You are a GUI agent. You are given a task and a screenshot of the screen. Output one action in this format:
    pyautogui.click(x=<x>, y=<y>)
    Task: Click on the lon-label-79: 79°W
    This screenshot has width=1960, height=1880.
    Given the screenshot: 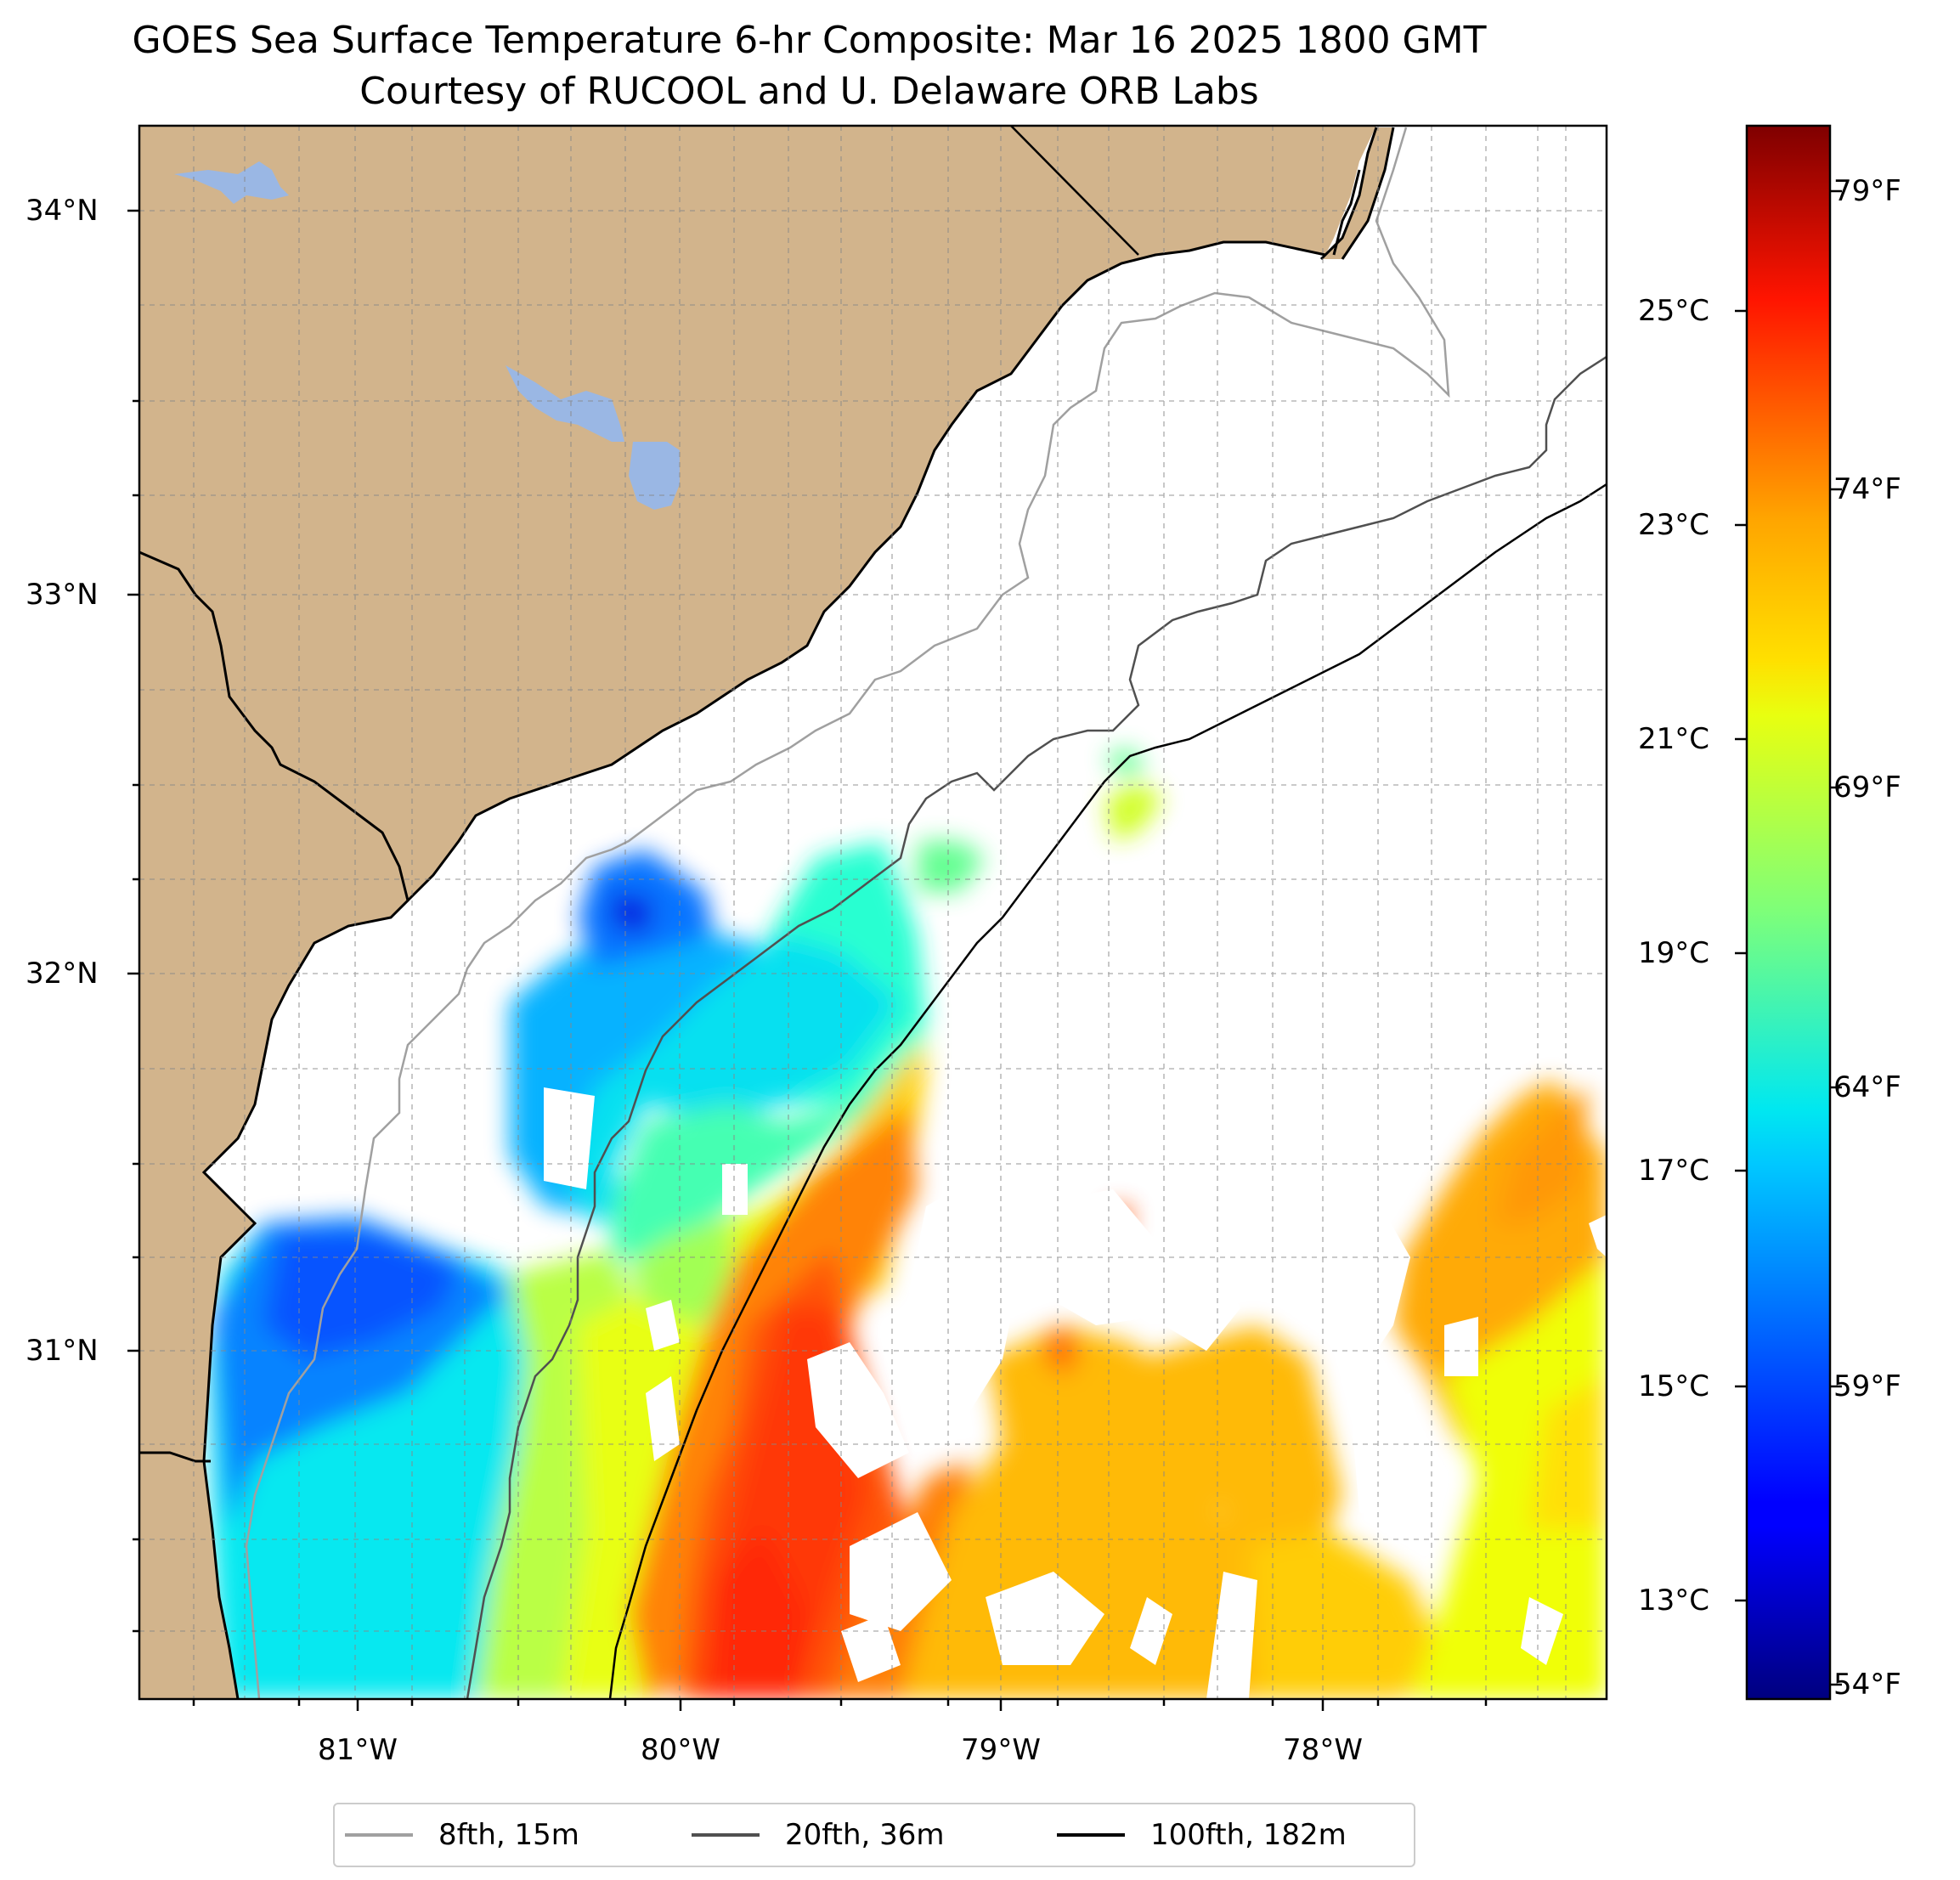 What is the action you would take?
    pyautogui.click(x=1001, y=1750)
    